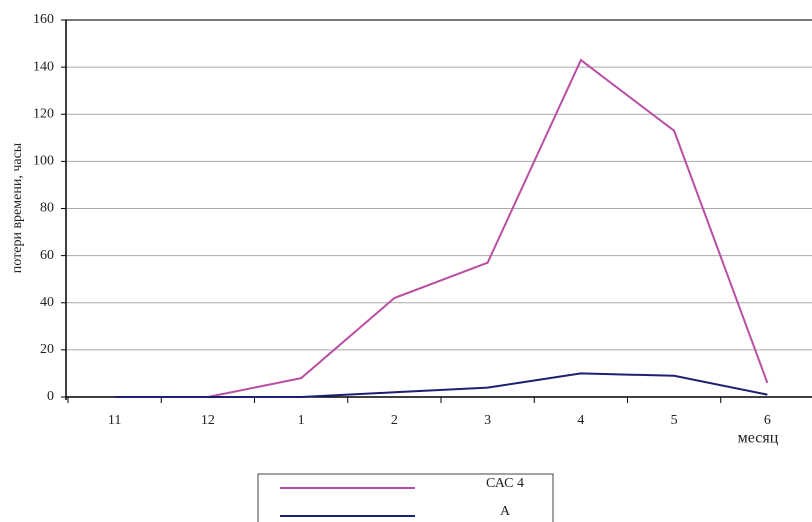 This screenshot has width=812, height=522. What do you see at coordinates (394, 420) in the screenshot?
I see `x-tick-label: 2` at bounding box center [394, 420].